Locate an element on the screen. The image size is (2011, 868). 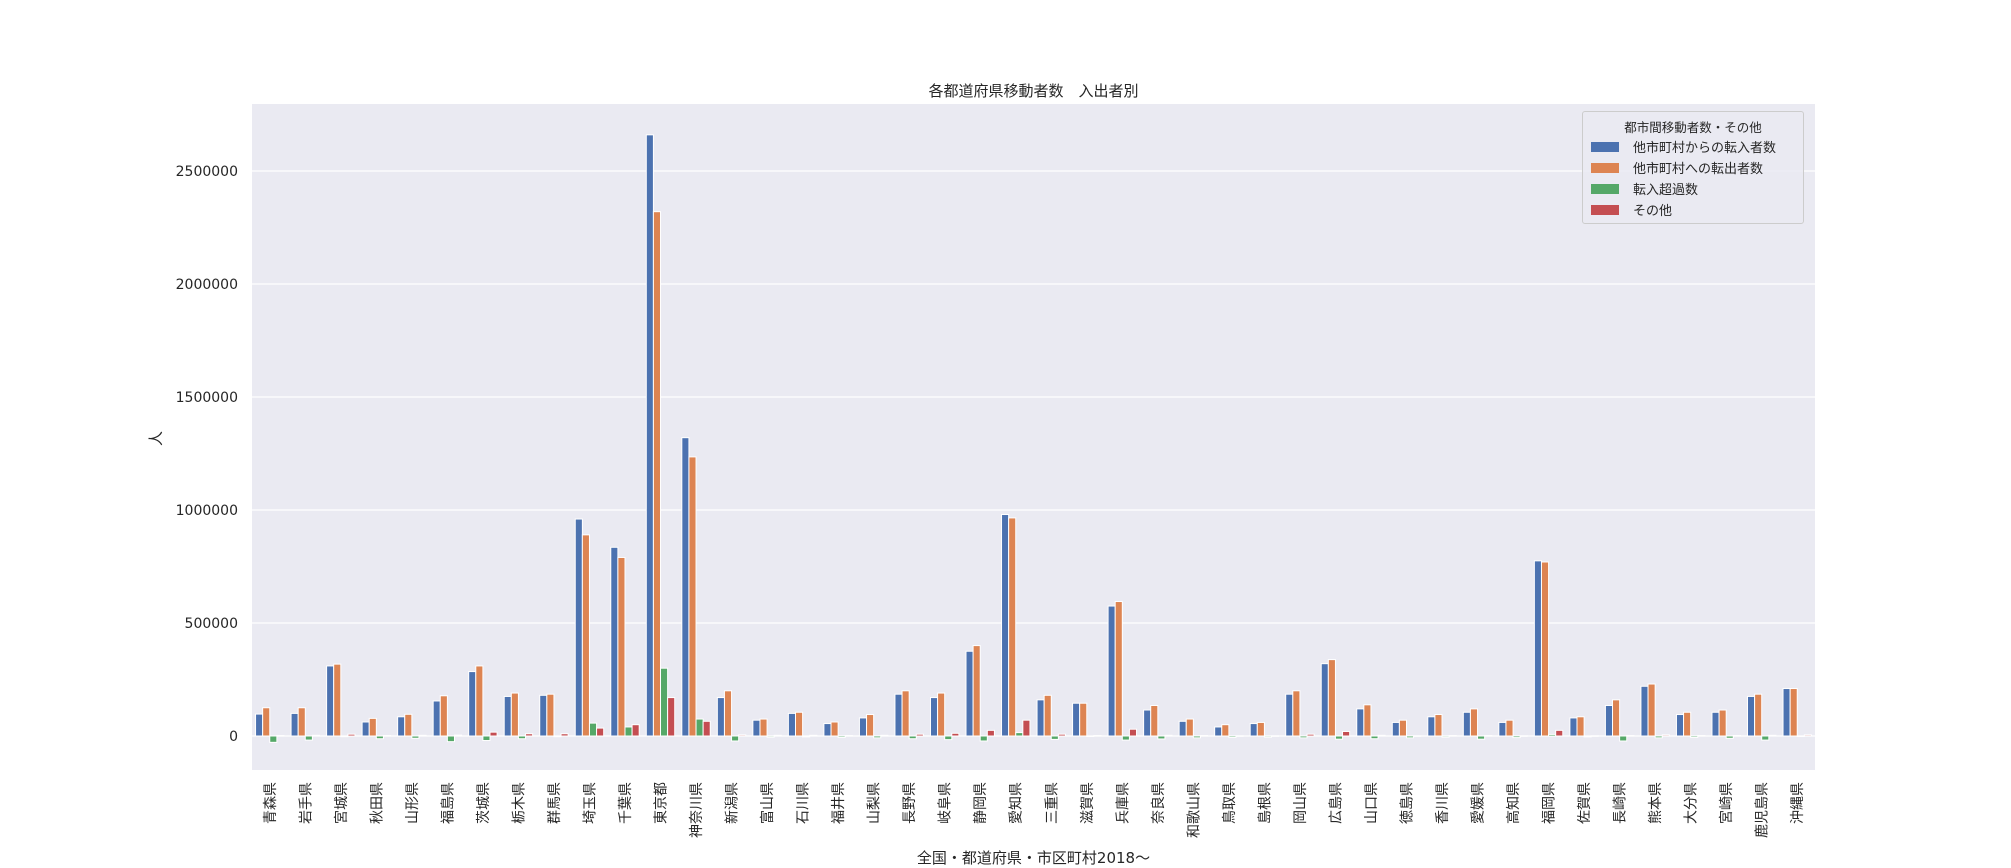
legend-label: その他 is located at coordinates (1653, 211).